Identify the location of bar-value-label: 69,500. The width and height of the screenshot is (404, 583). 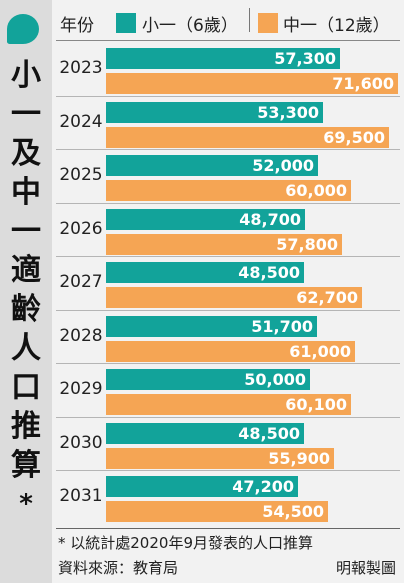
(354, 137).